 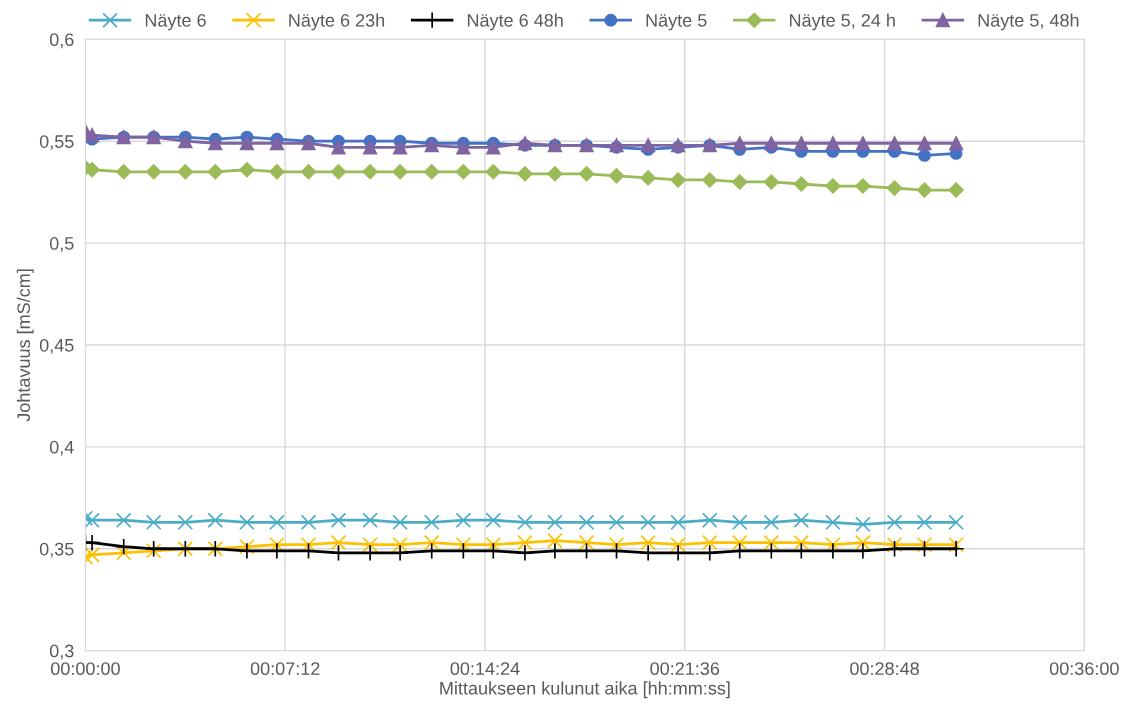 What do you see at coordinates (61, 244) in the screenshot?
I see `y-tick-label: 0,5` at bounding box center [61, 244].